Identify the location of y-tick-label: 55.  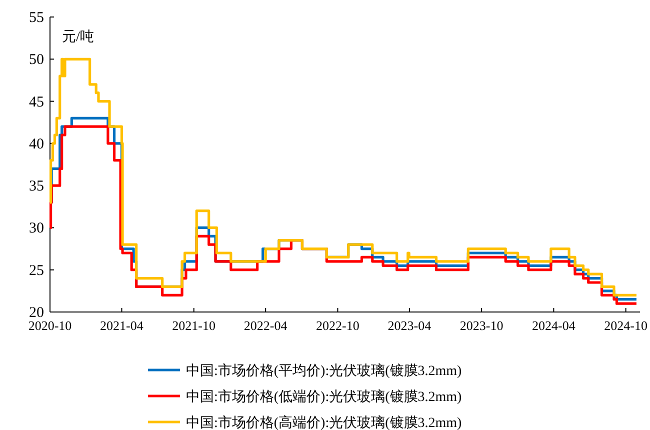
(36, 18).